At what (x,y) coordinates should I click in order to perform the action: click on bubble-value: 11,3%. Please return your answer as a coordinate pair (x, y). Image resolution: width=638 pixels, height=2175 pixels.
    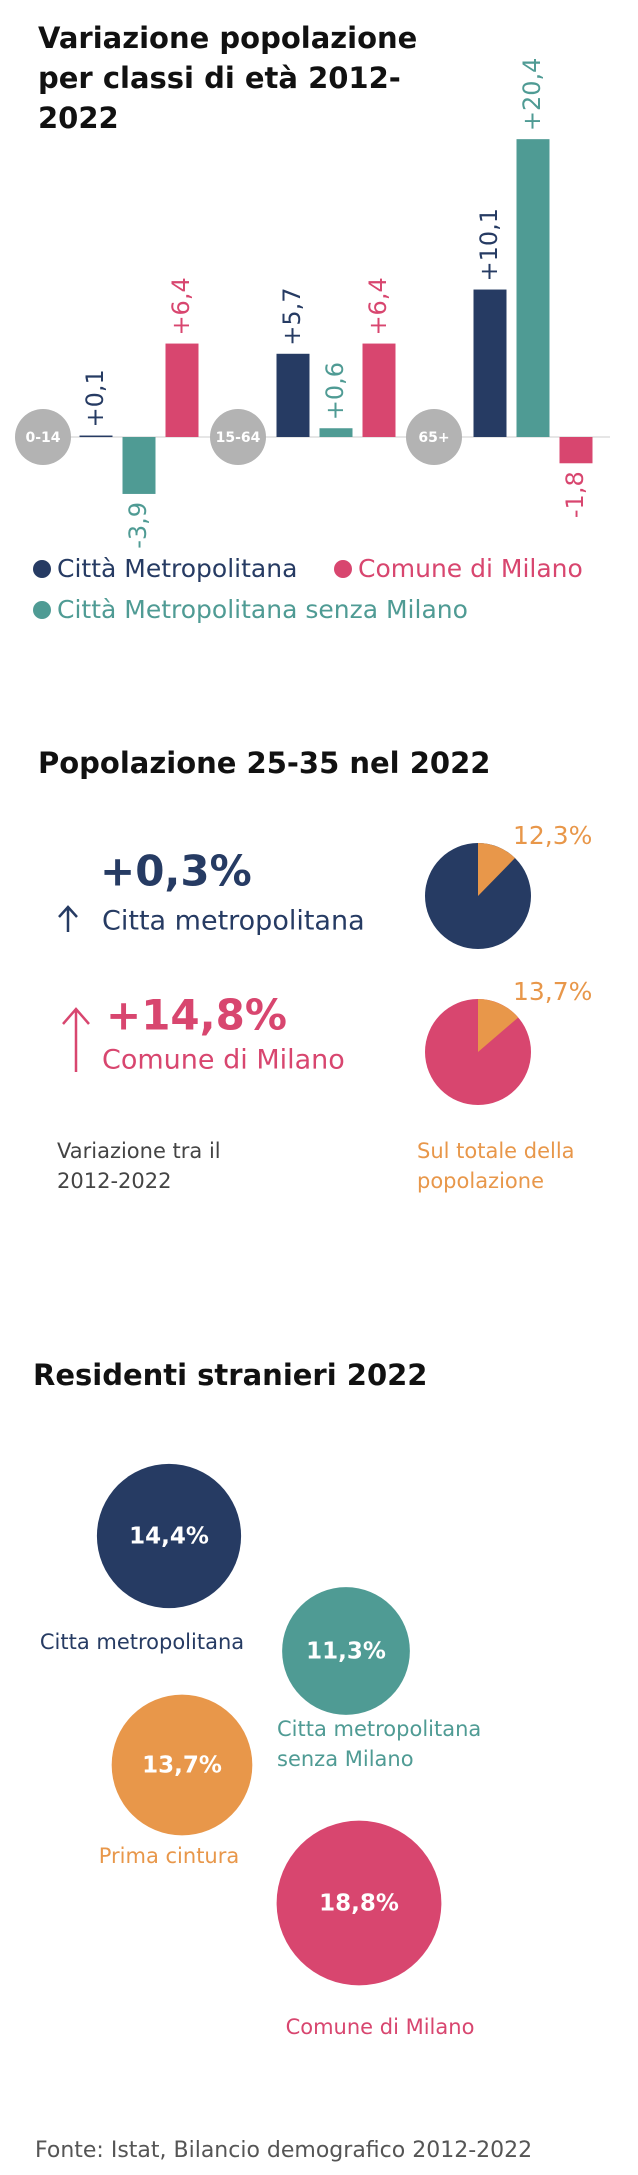
    Looking at the image, I should click on (346, 1652).